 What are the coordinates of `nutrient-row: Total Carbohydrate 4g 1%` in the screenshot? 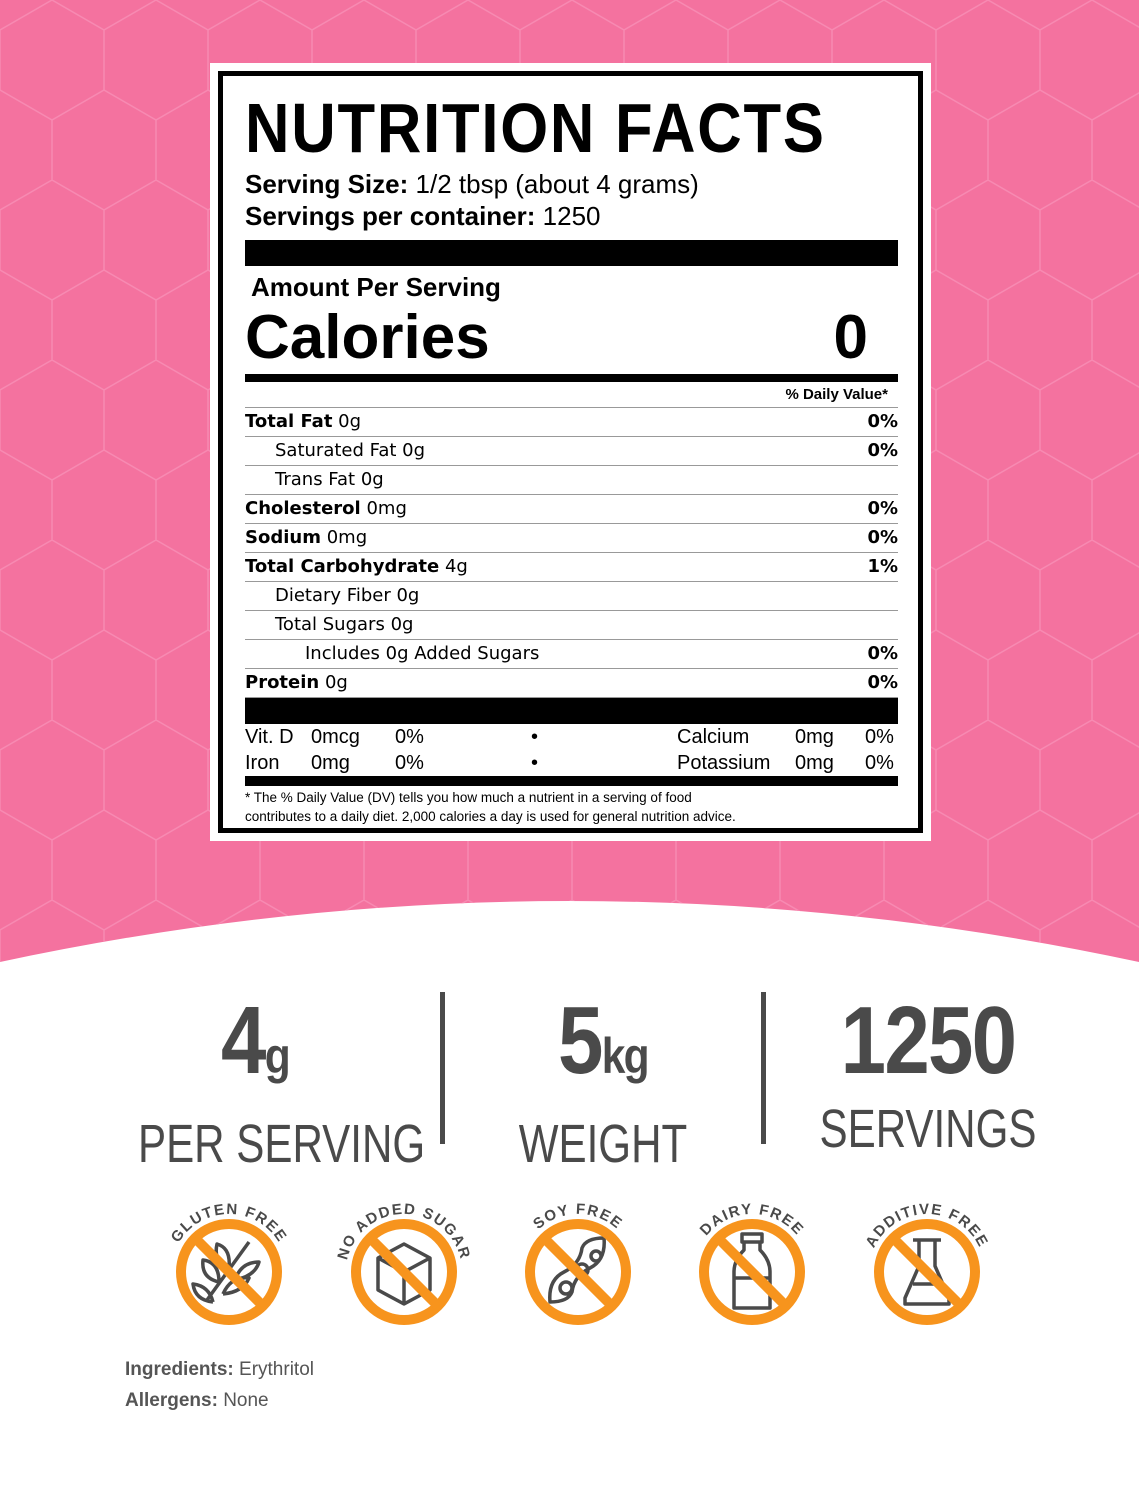 It's located at (571, 567).